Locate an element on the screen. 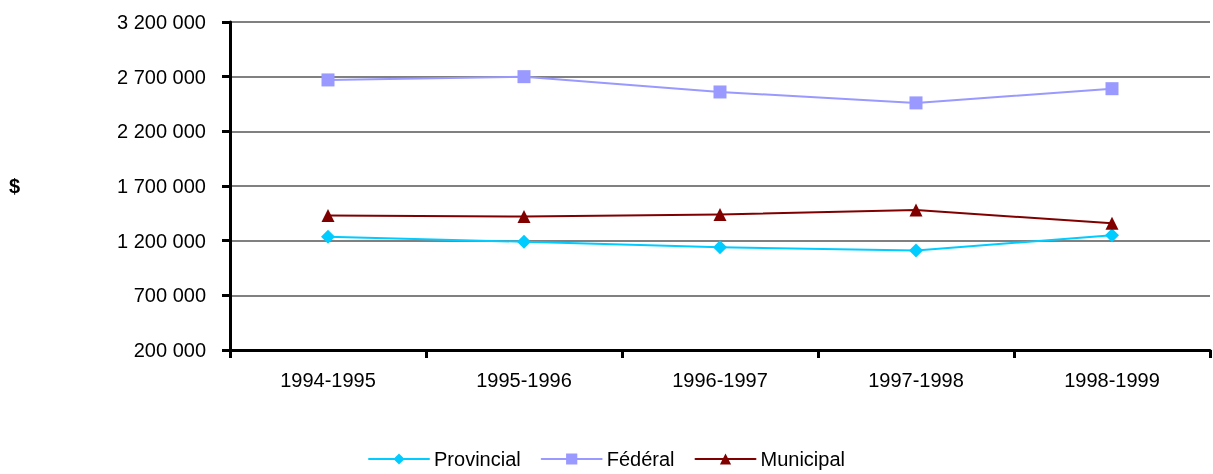  y-tick-label: 2 700 000 is located at coordinates (161, 76).